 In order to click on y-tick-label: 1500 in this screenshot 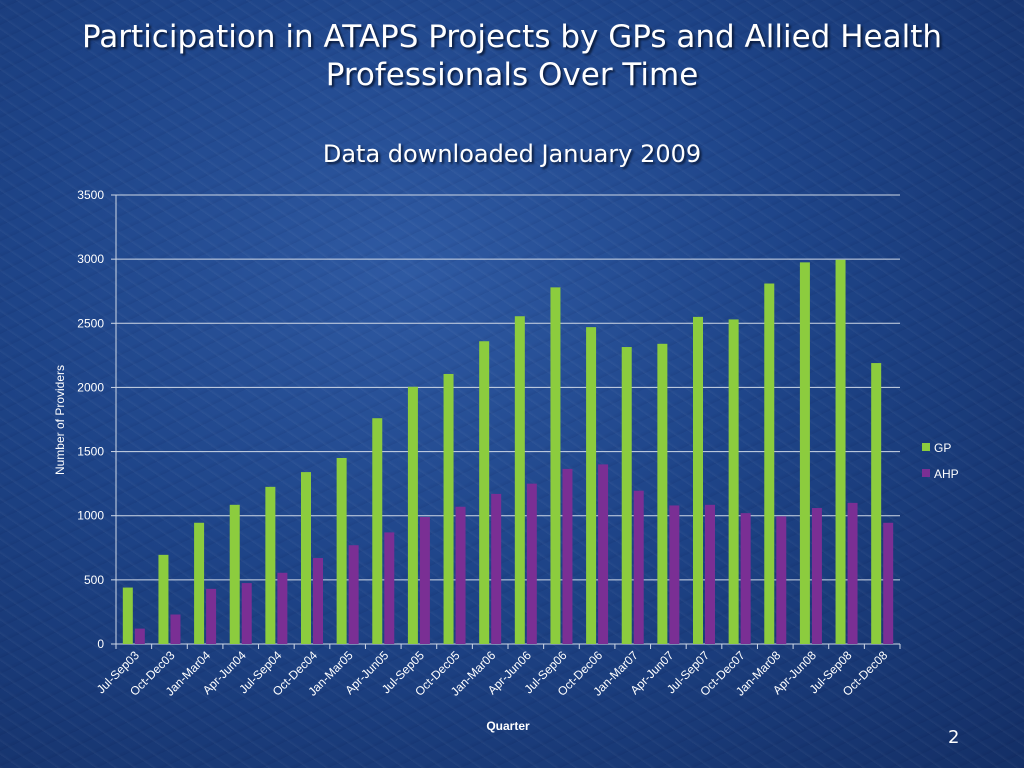, I will do `click(90, 452)`.